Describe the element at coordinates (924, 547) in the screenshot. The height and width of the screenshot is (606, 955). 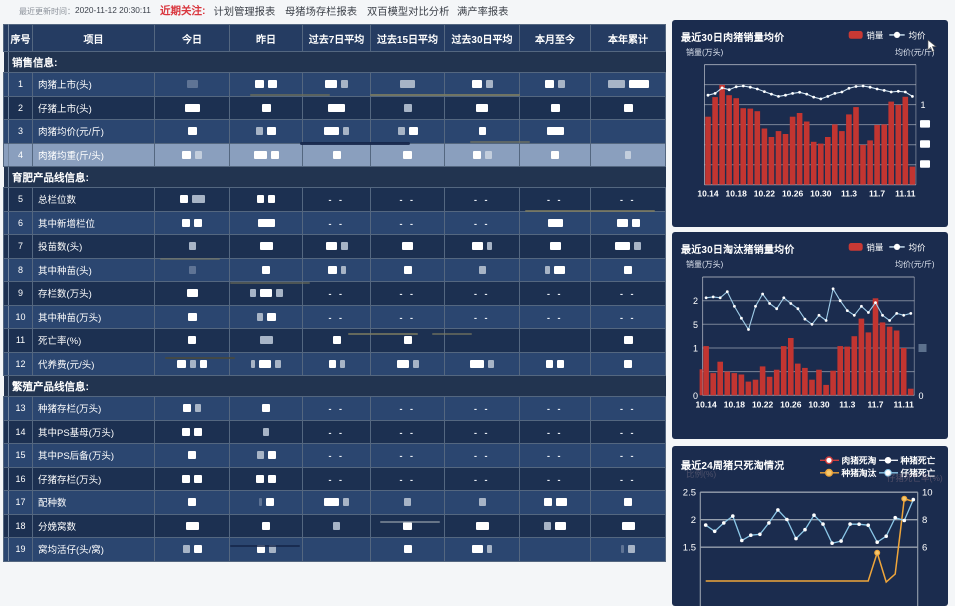
I see `svg-text: 6` at that location.